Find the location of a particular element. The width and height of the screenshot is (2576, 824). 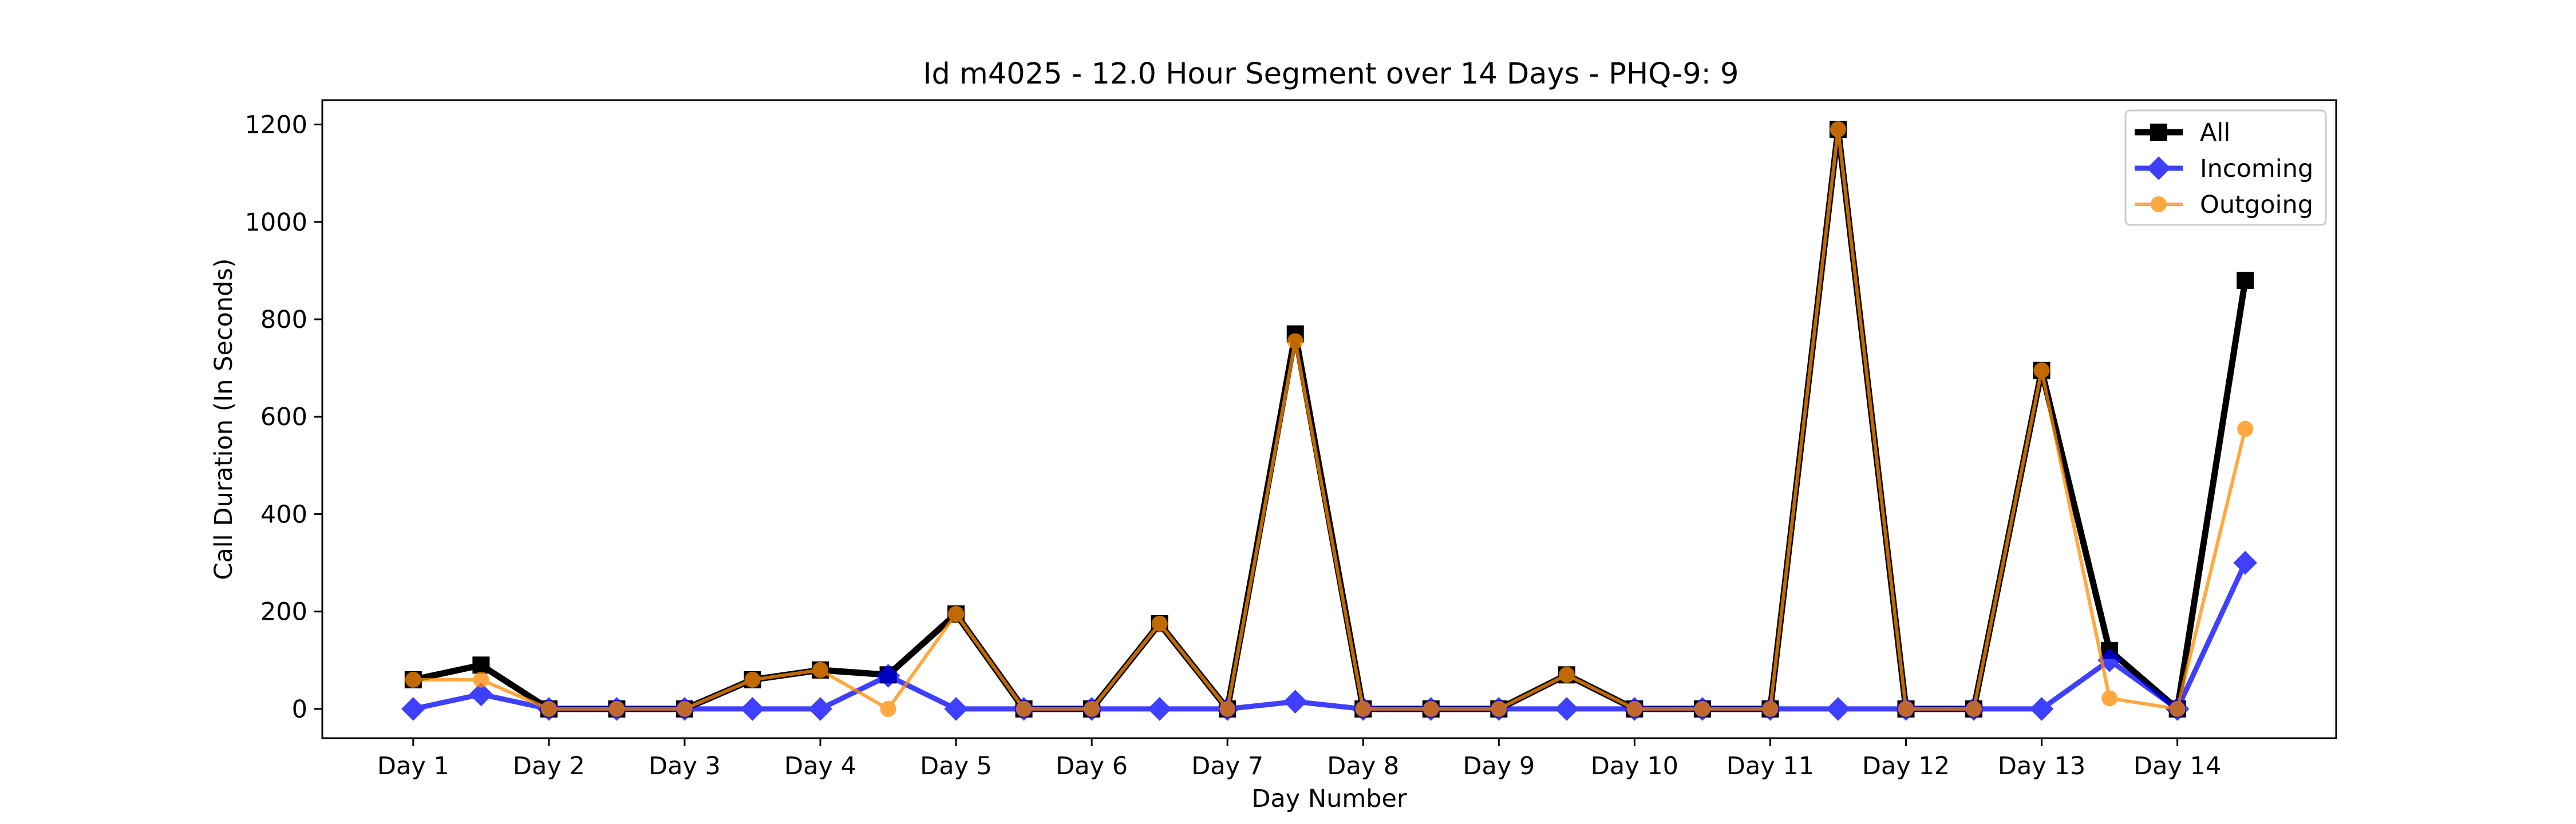

x-tick-label: Day 2 is located at coordinates (549, 766).